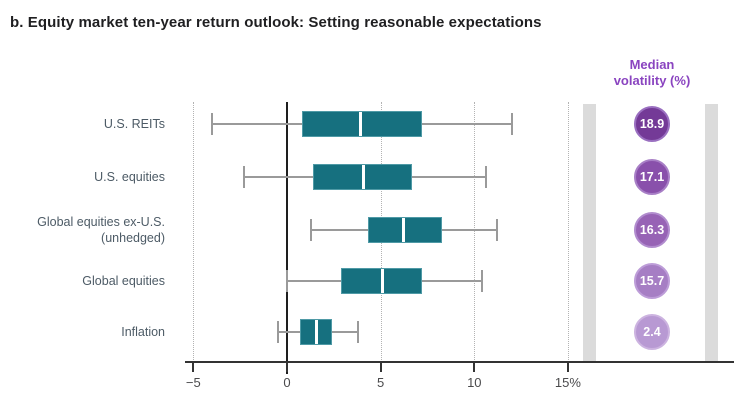  What do you see at coordinates (85, 124) in the screenshot?
I see `row-label: U.S. REITs` at bounding box center [85, 124].